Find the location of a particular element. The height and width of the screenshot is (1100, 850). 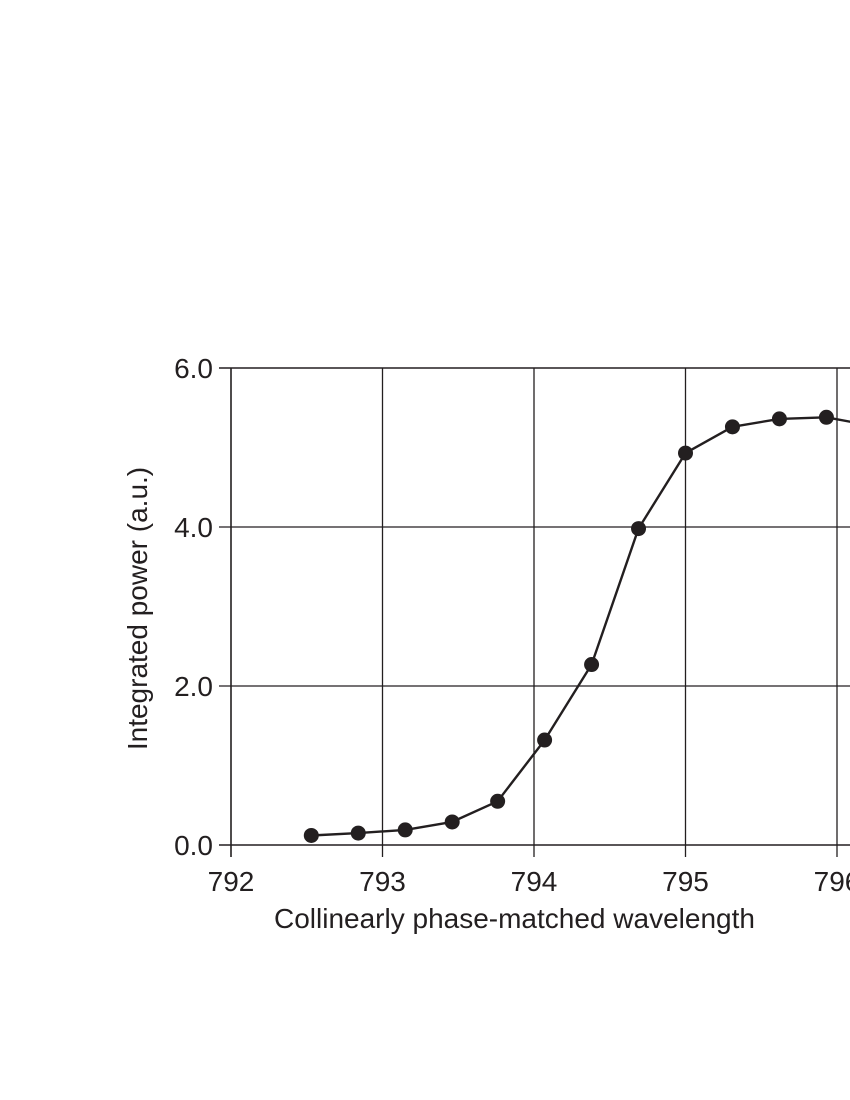

y-tick-label: 2.0 is located at coordinates (193, 686).